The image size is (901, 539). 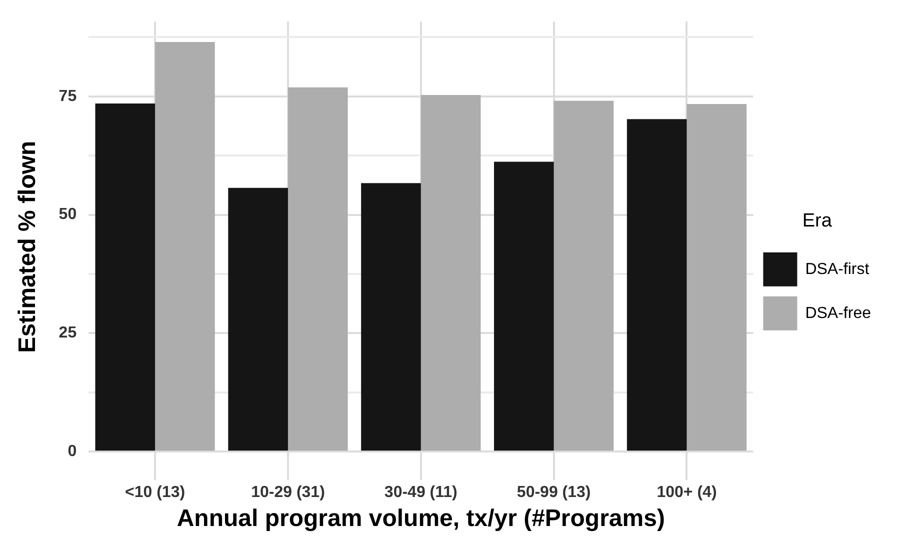 What do you see at coordinates (553, 493) in the screenshot?
I see `x-tick-label: 50-99 (13)` at bounding box center [553, 493].